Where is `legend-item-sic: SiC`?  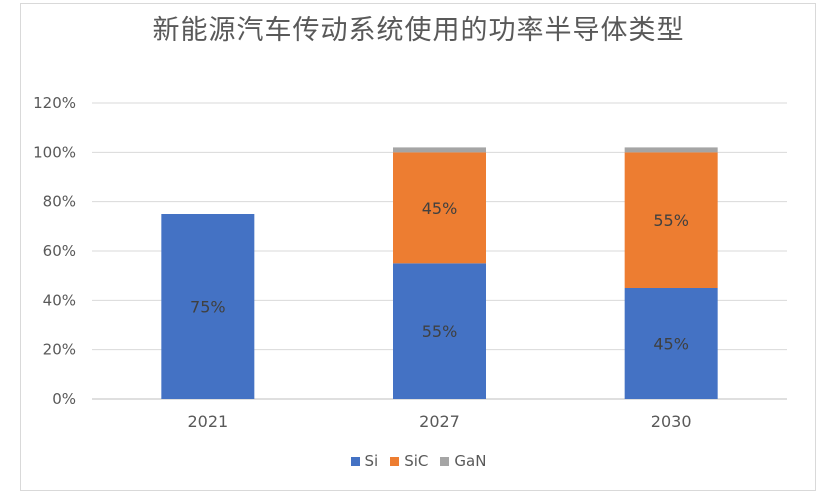
legend-item-sic: SiC is located at coordinates (409, 461).